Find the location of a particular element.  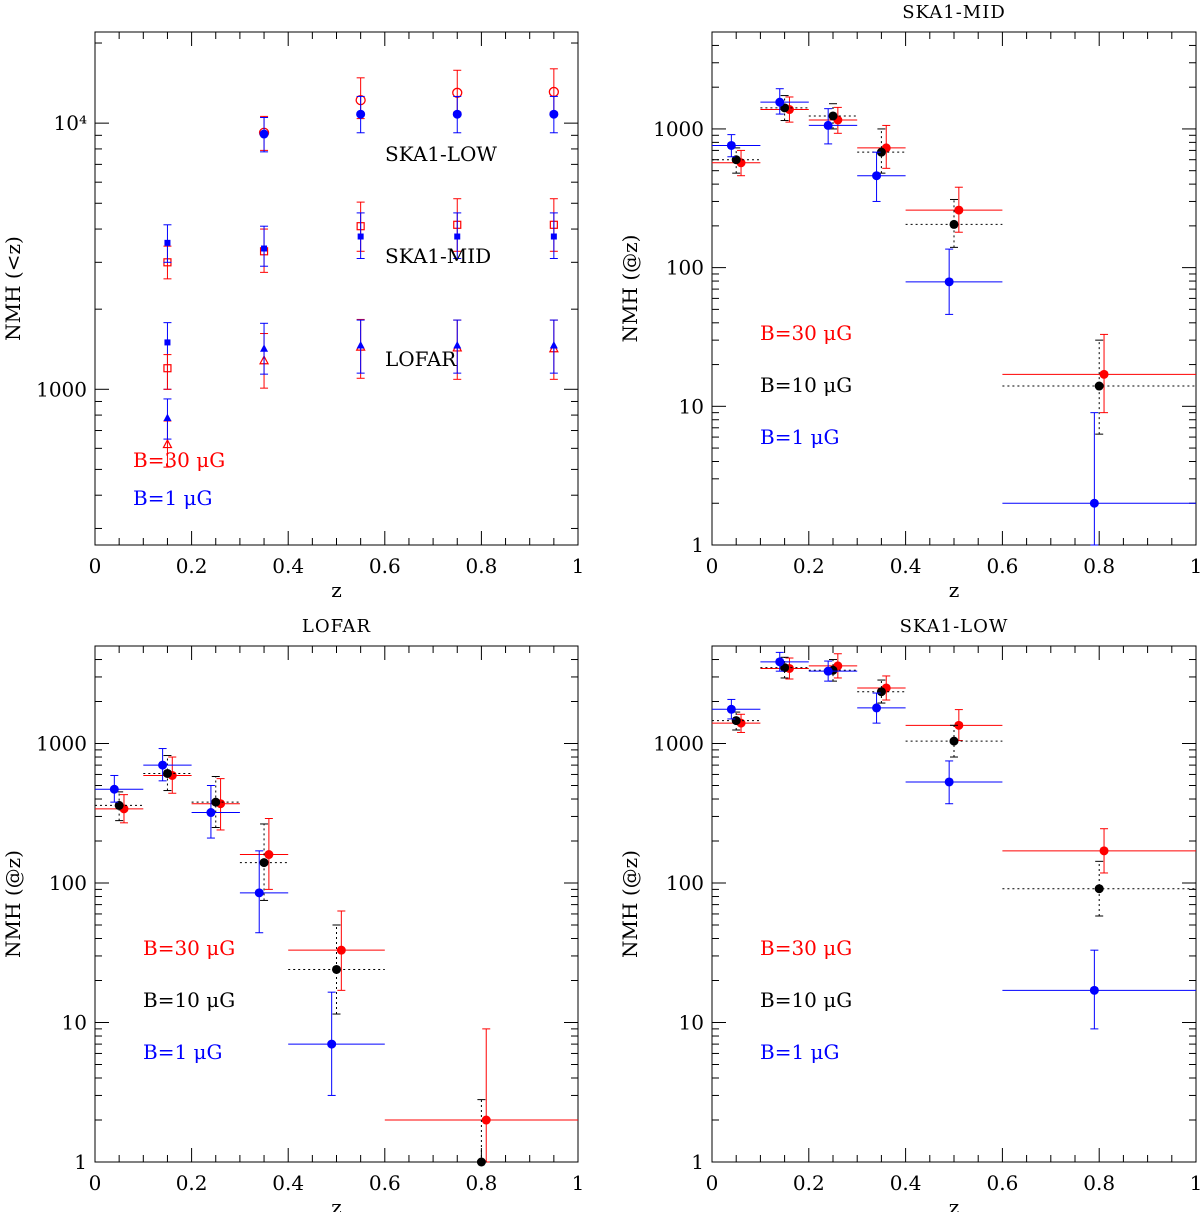

x-tick-label: 0 is located at coordinates (712, 1183).